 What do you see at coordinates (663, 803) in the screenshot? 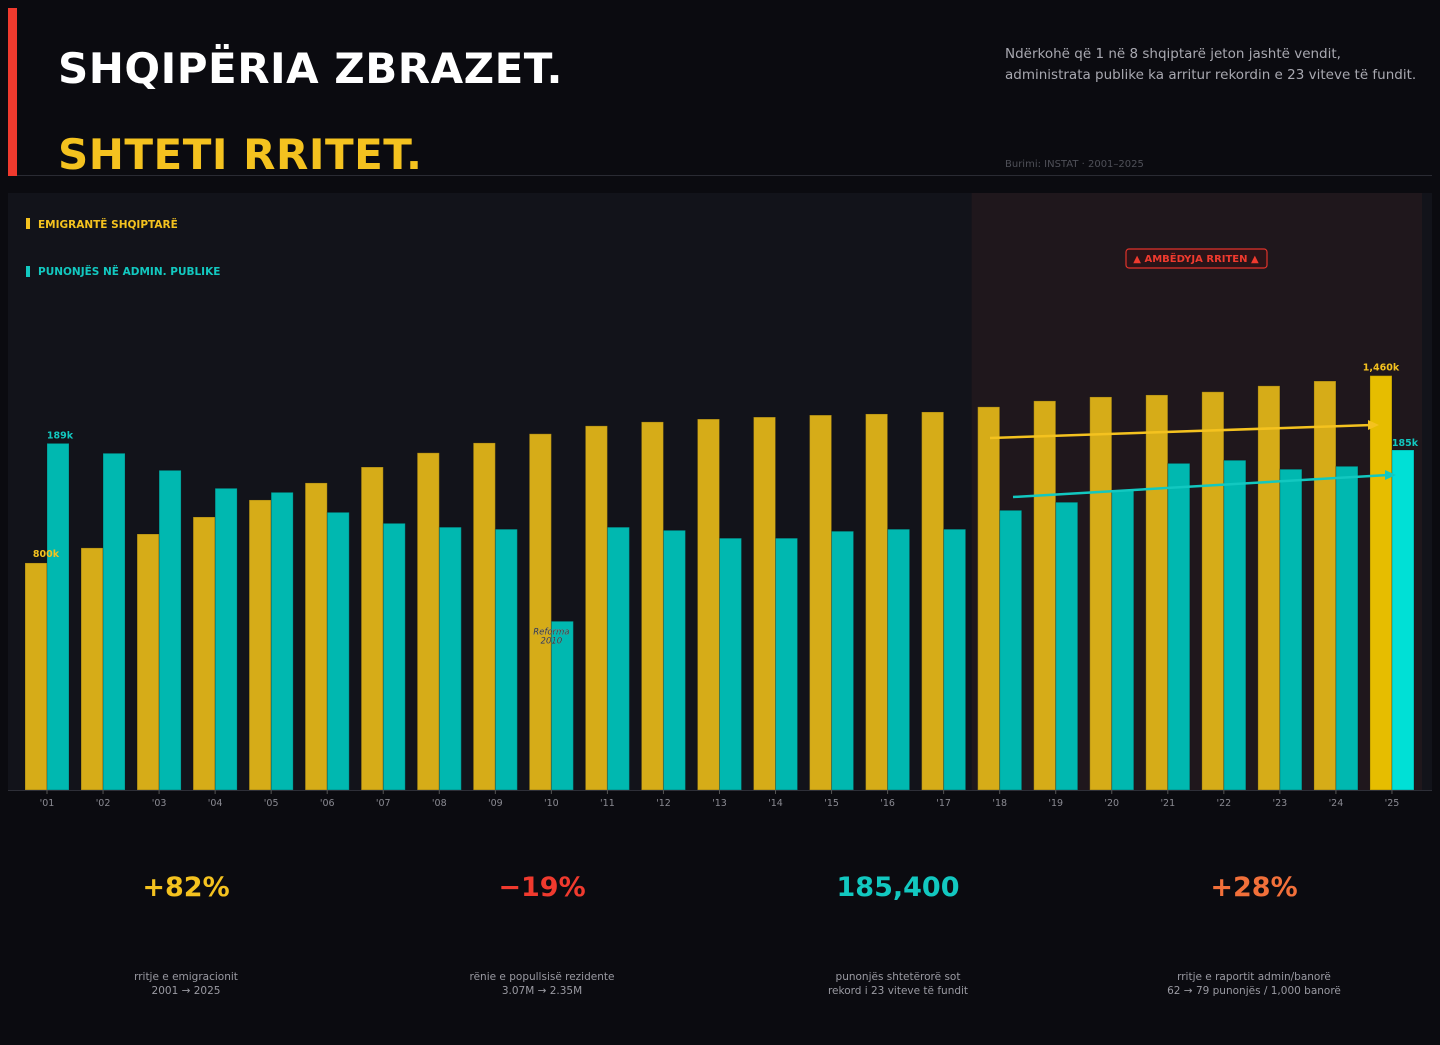
I see `x-tick-label: '12` at bounding box center [663, 803].